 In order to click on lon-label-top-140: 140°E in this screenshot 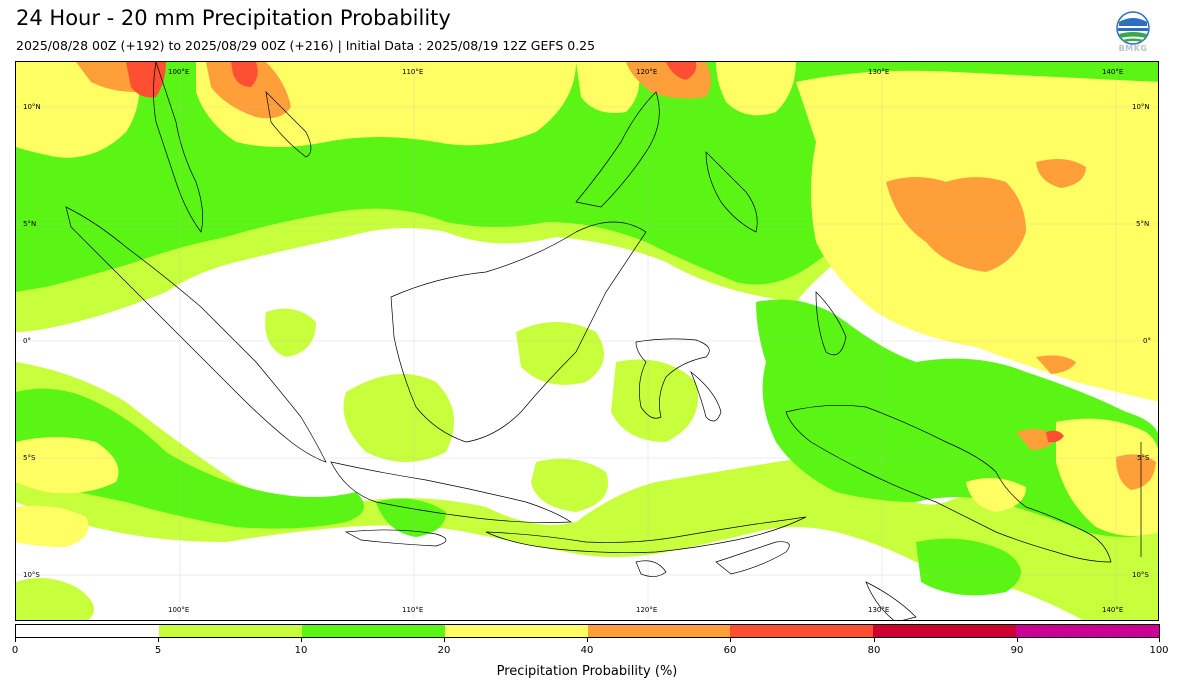, I will do `click(1113, 72)`.